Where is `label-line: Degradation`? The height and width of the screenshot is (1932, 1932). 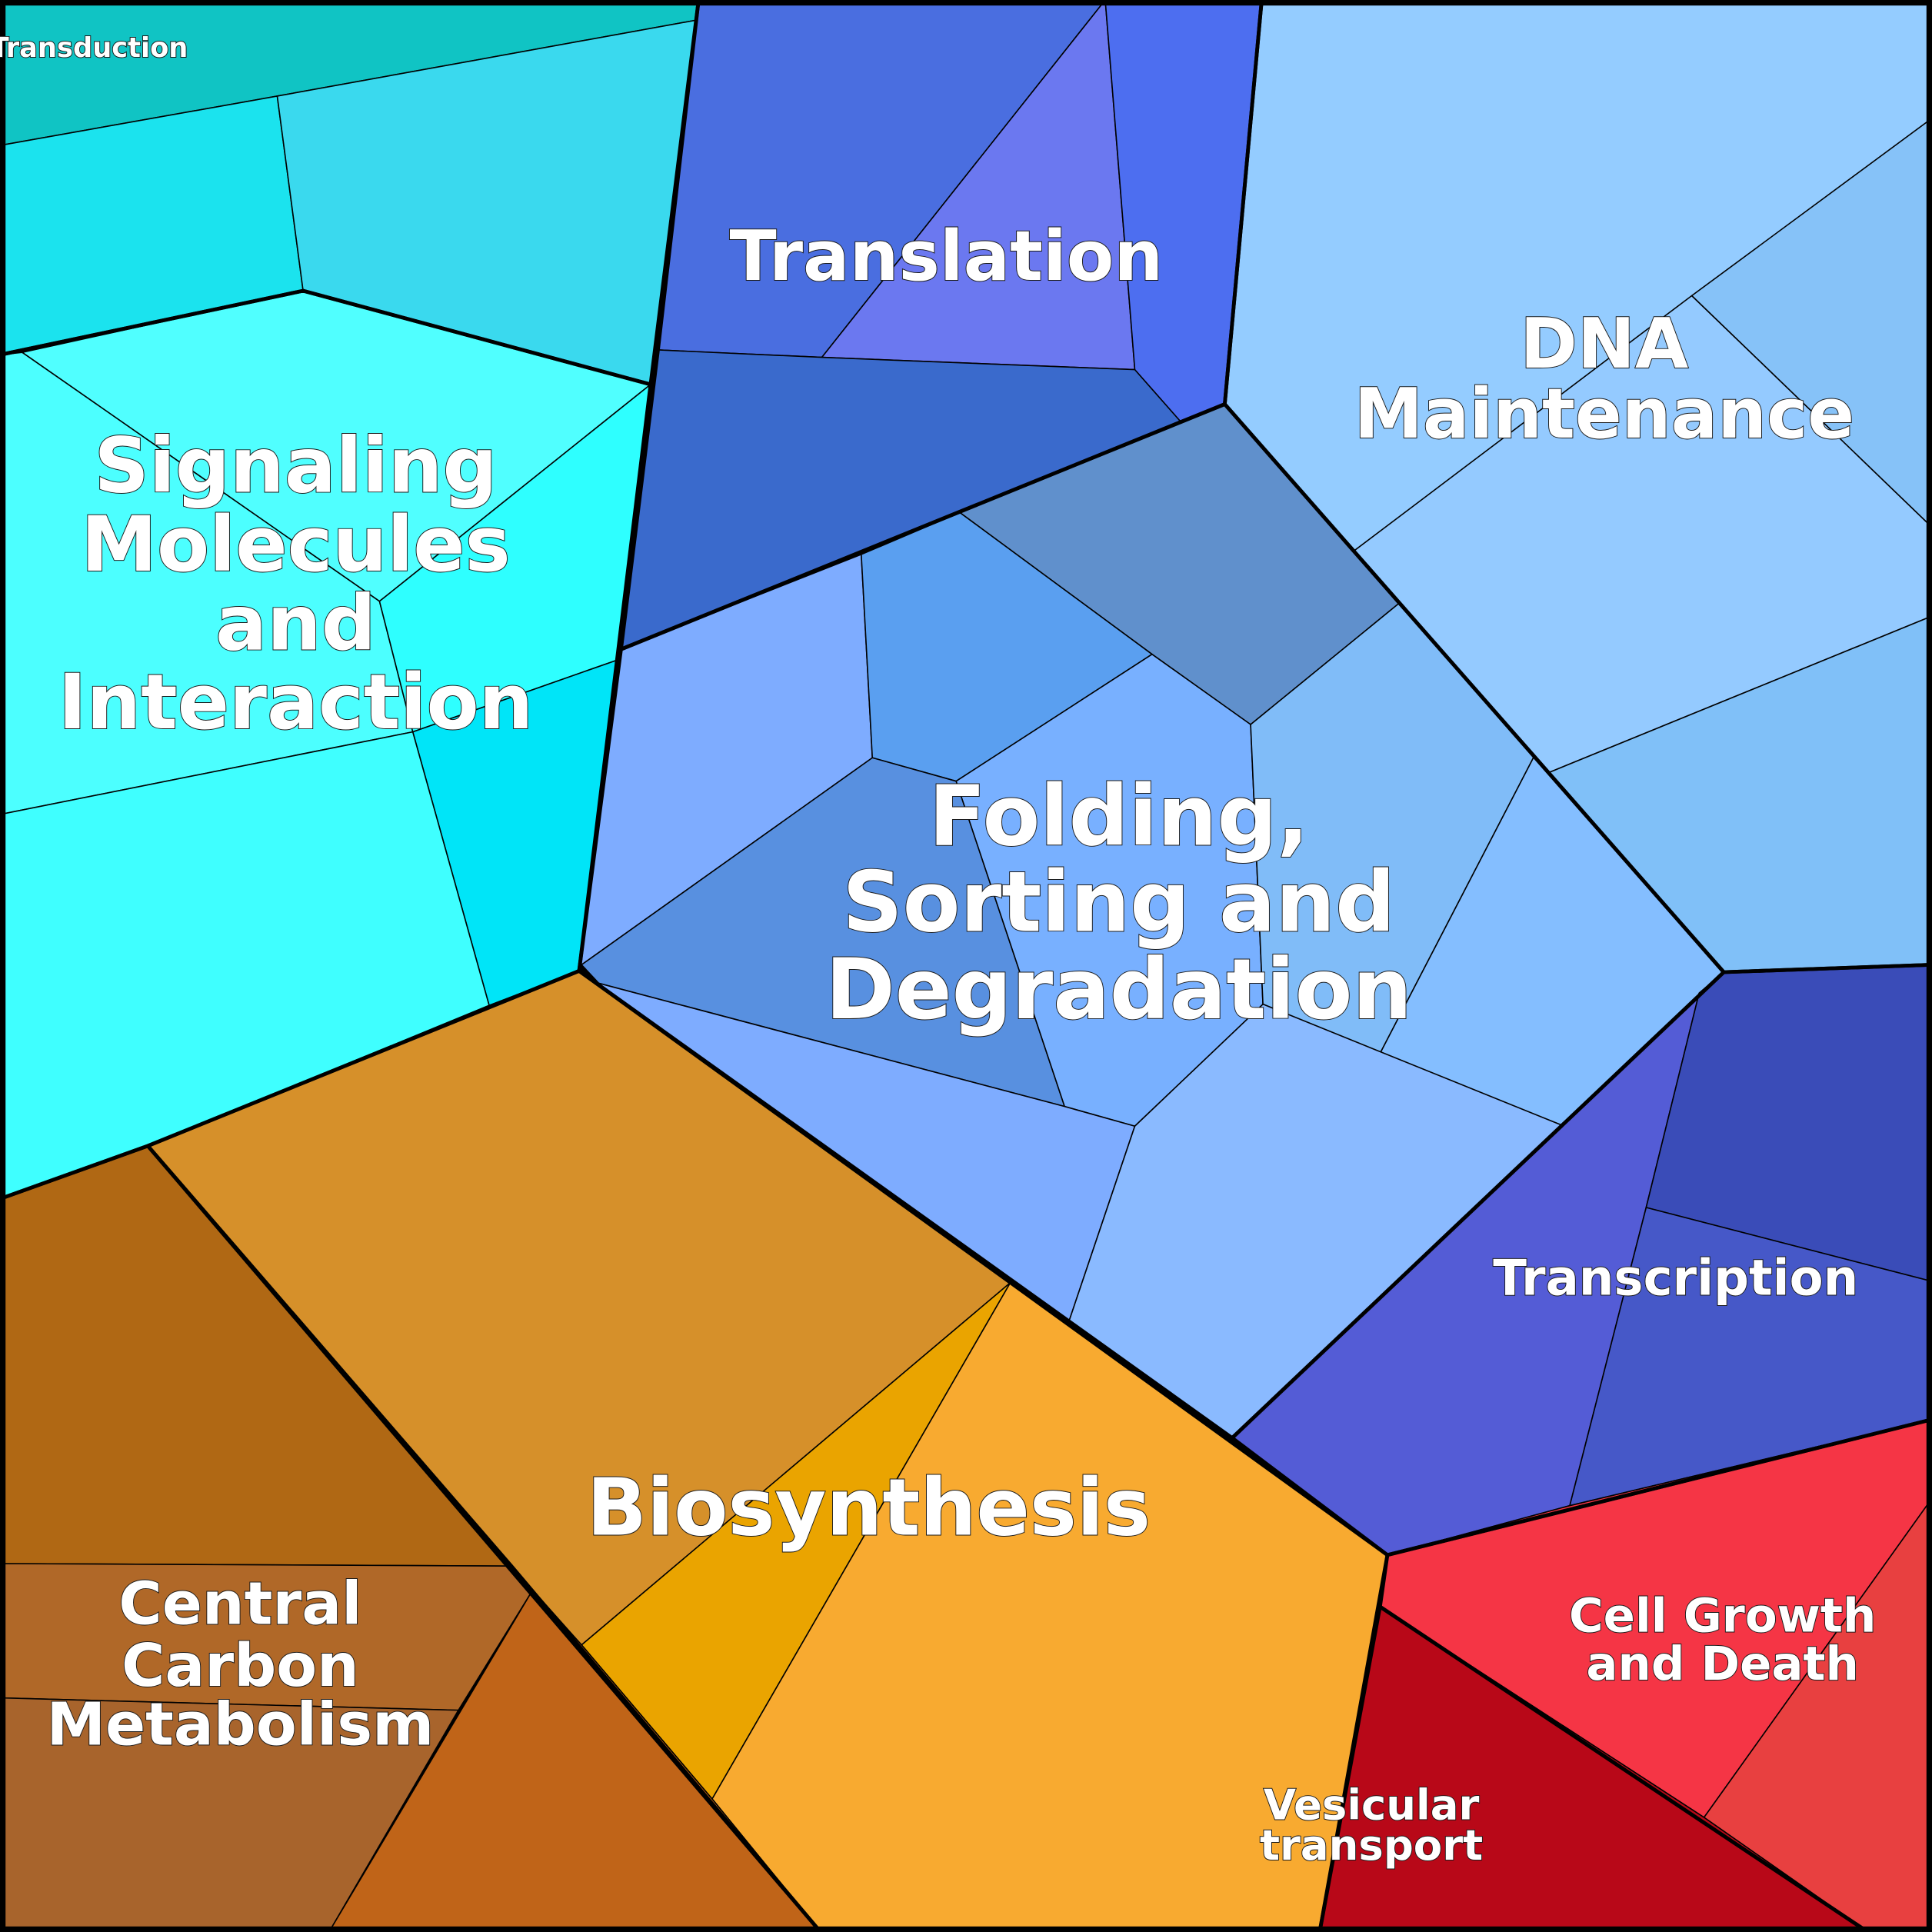
label-line: Degradation is located at coordinates (1118, 989).